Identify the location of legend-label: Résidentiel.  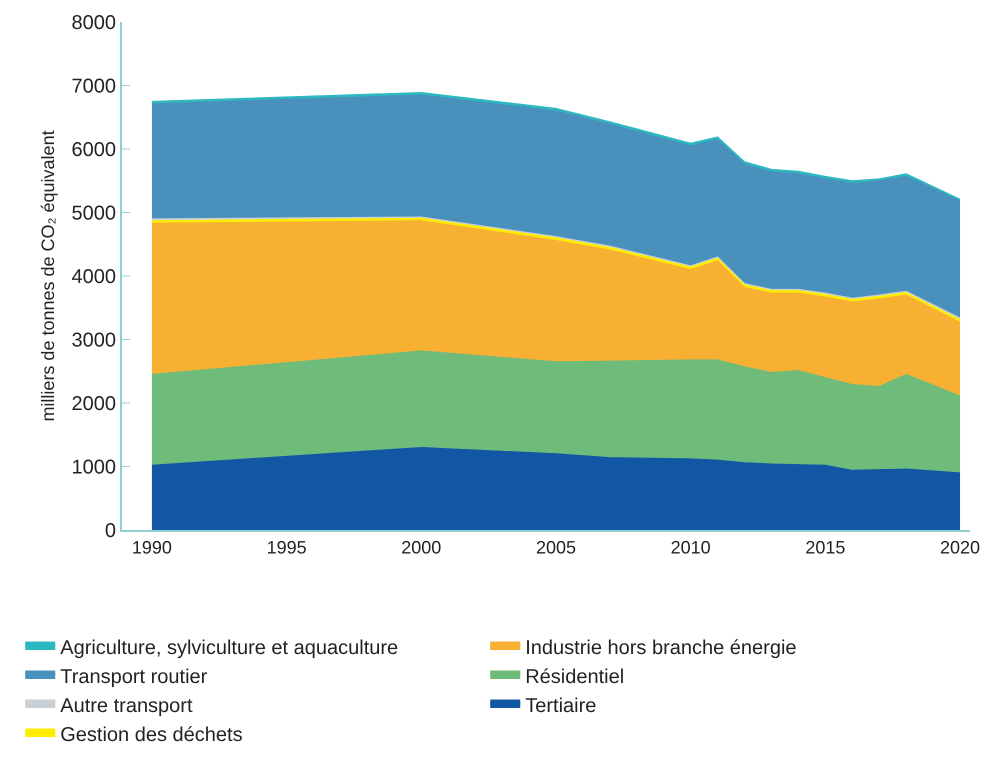
(574, 677).